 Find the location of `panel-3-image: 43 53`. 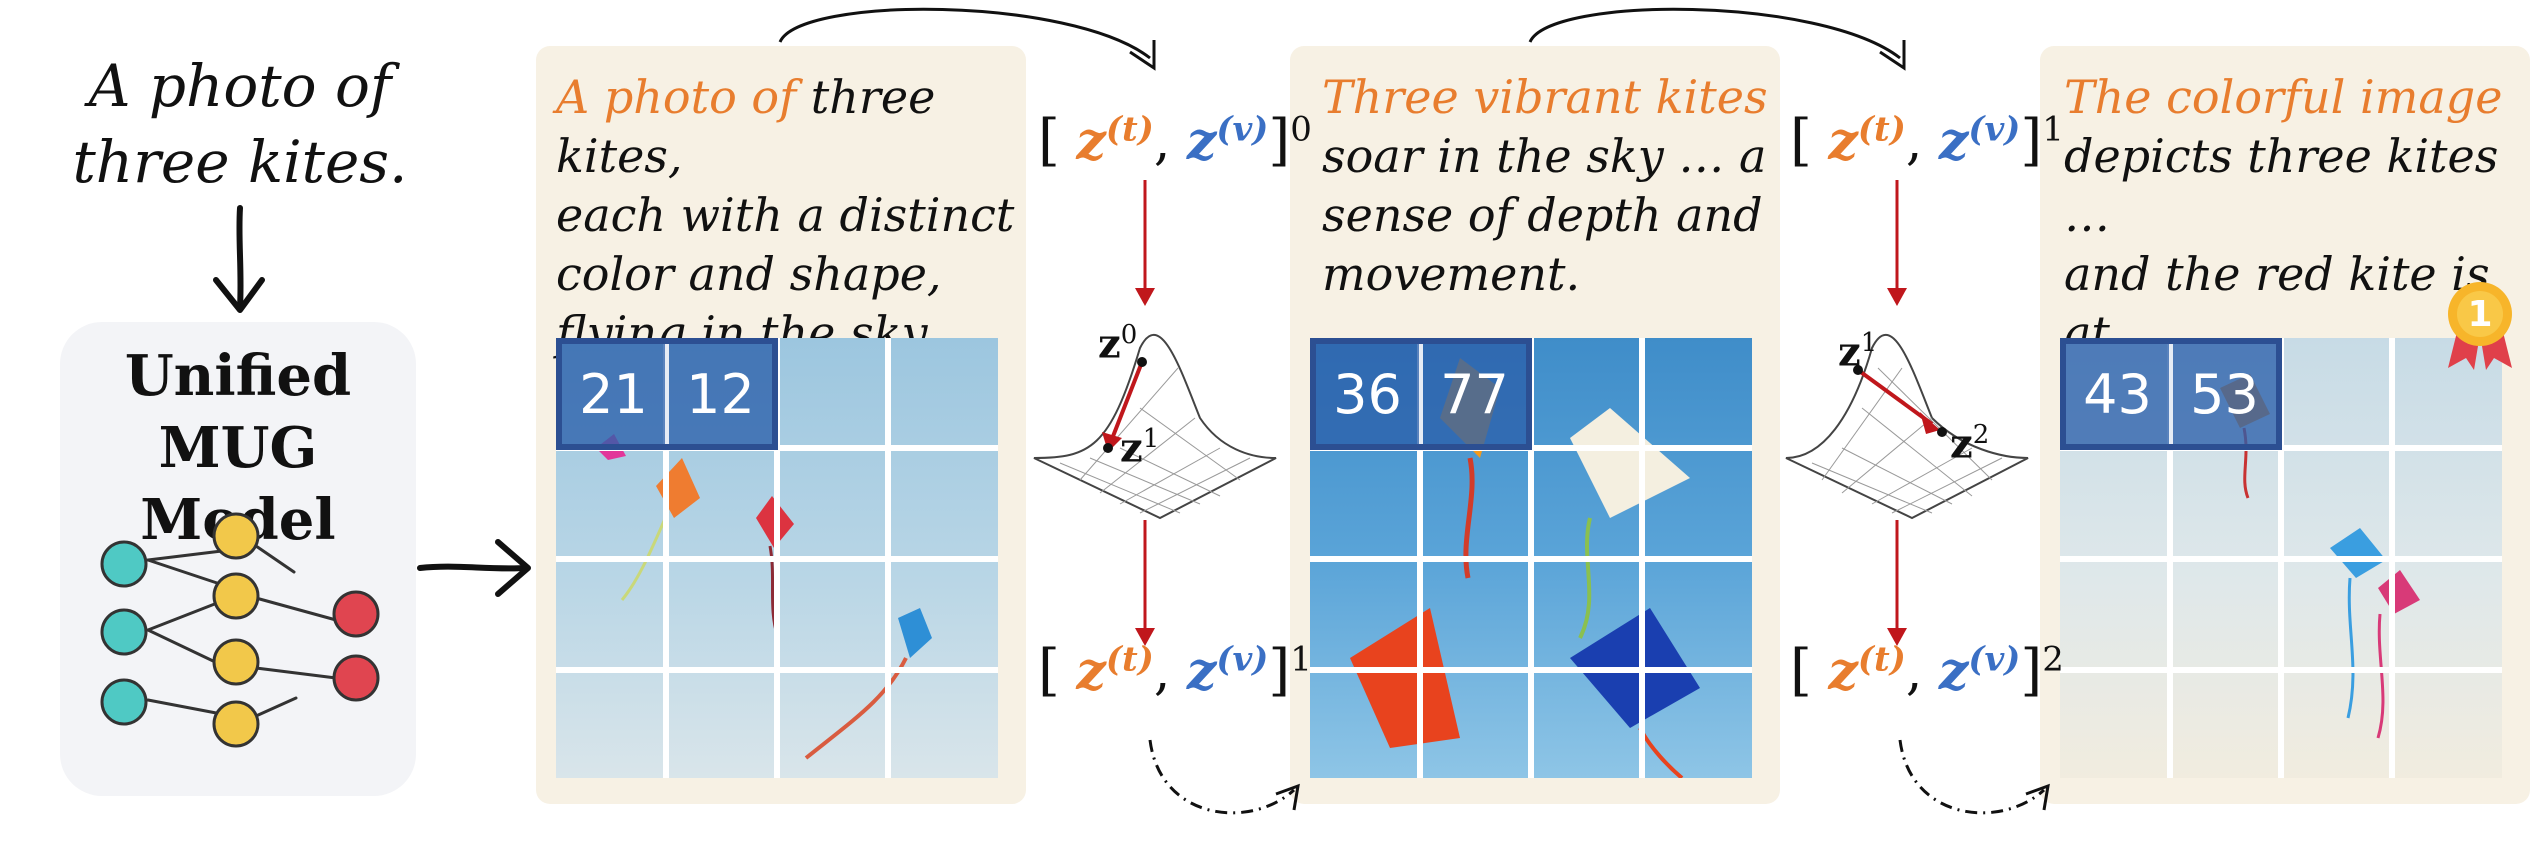

panel-3-image: 43 53 is located at coordinates (2281, 558).